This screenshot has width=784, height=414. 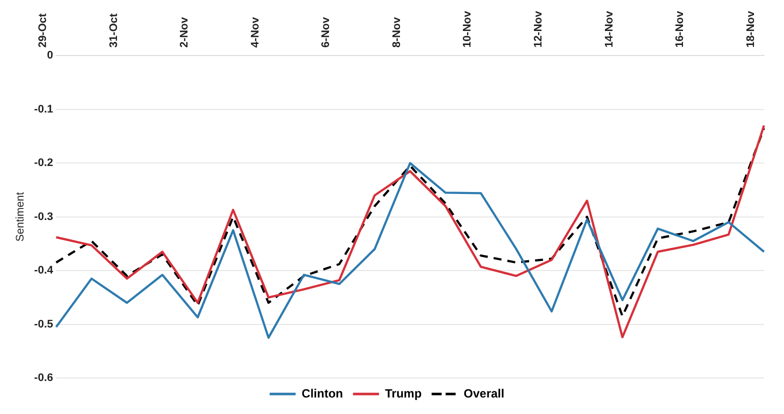 What do you see at coordinates (484, 393) in the screenshot?
I see `legend-label: Overall` at bounding box center [484, 393].